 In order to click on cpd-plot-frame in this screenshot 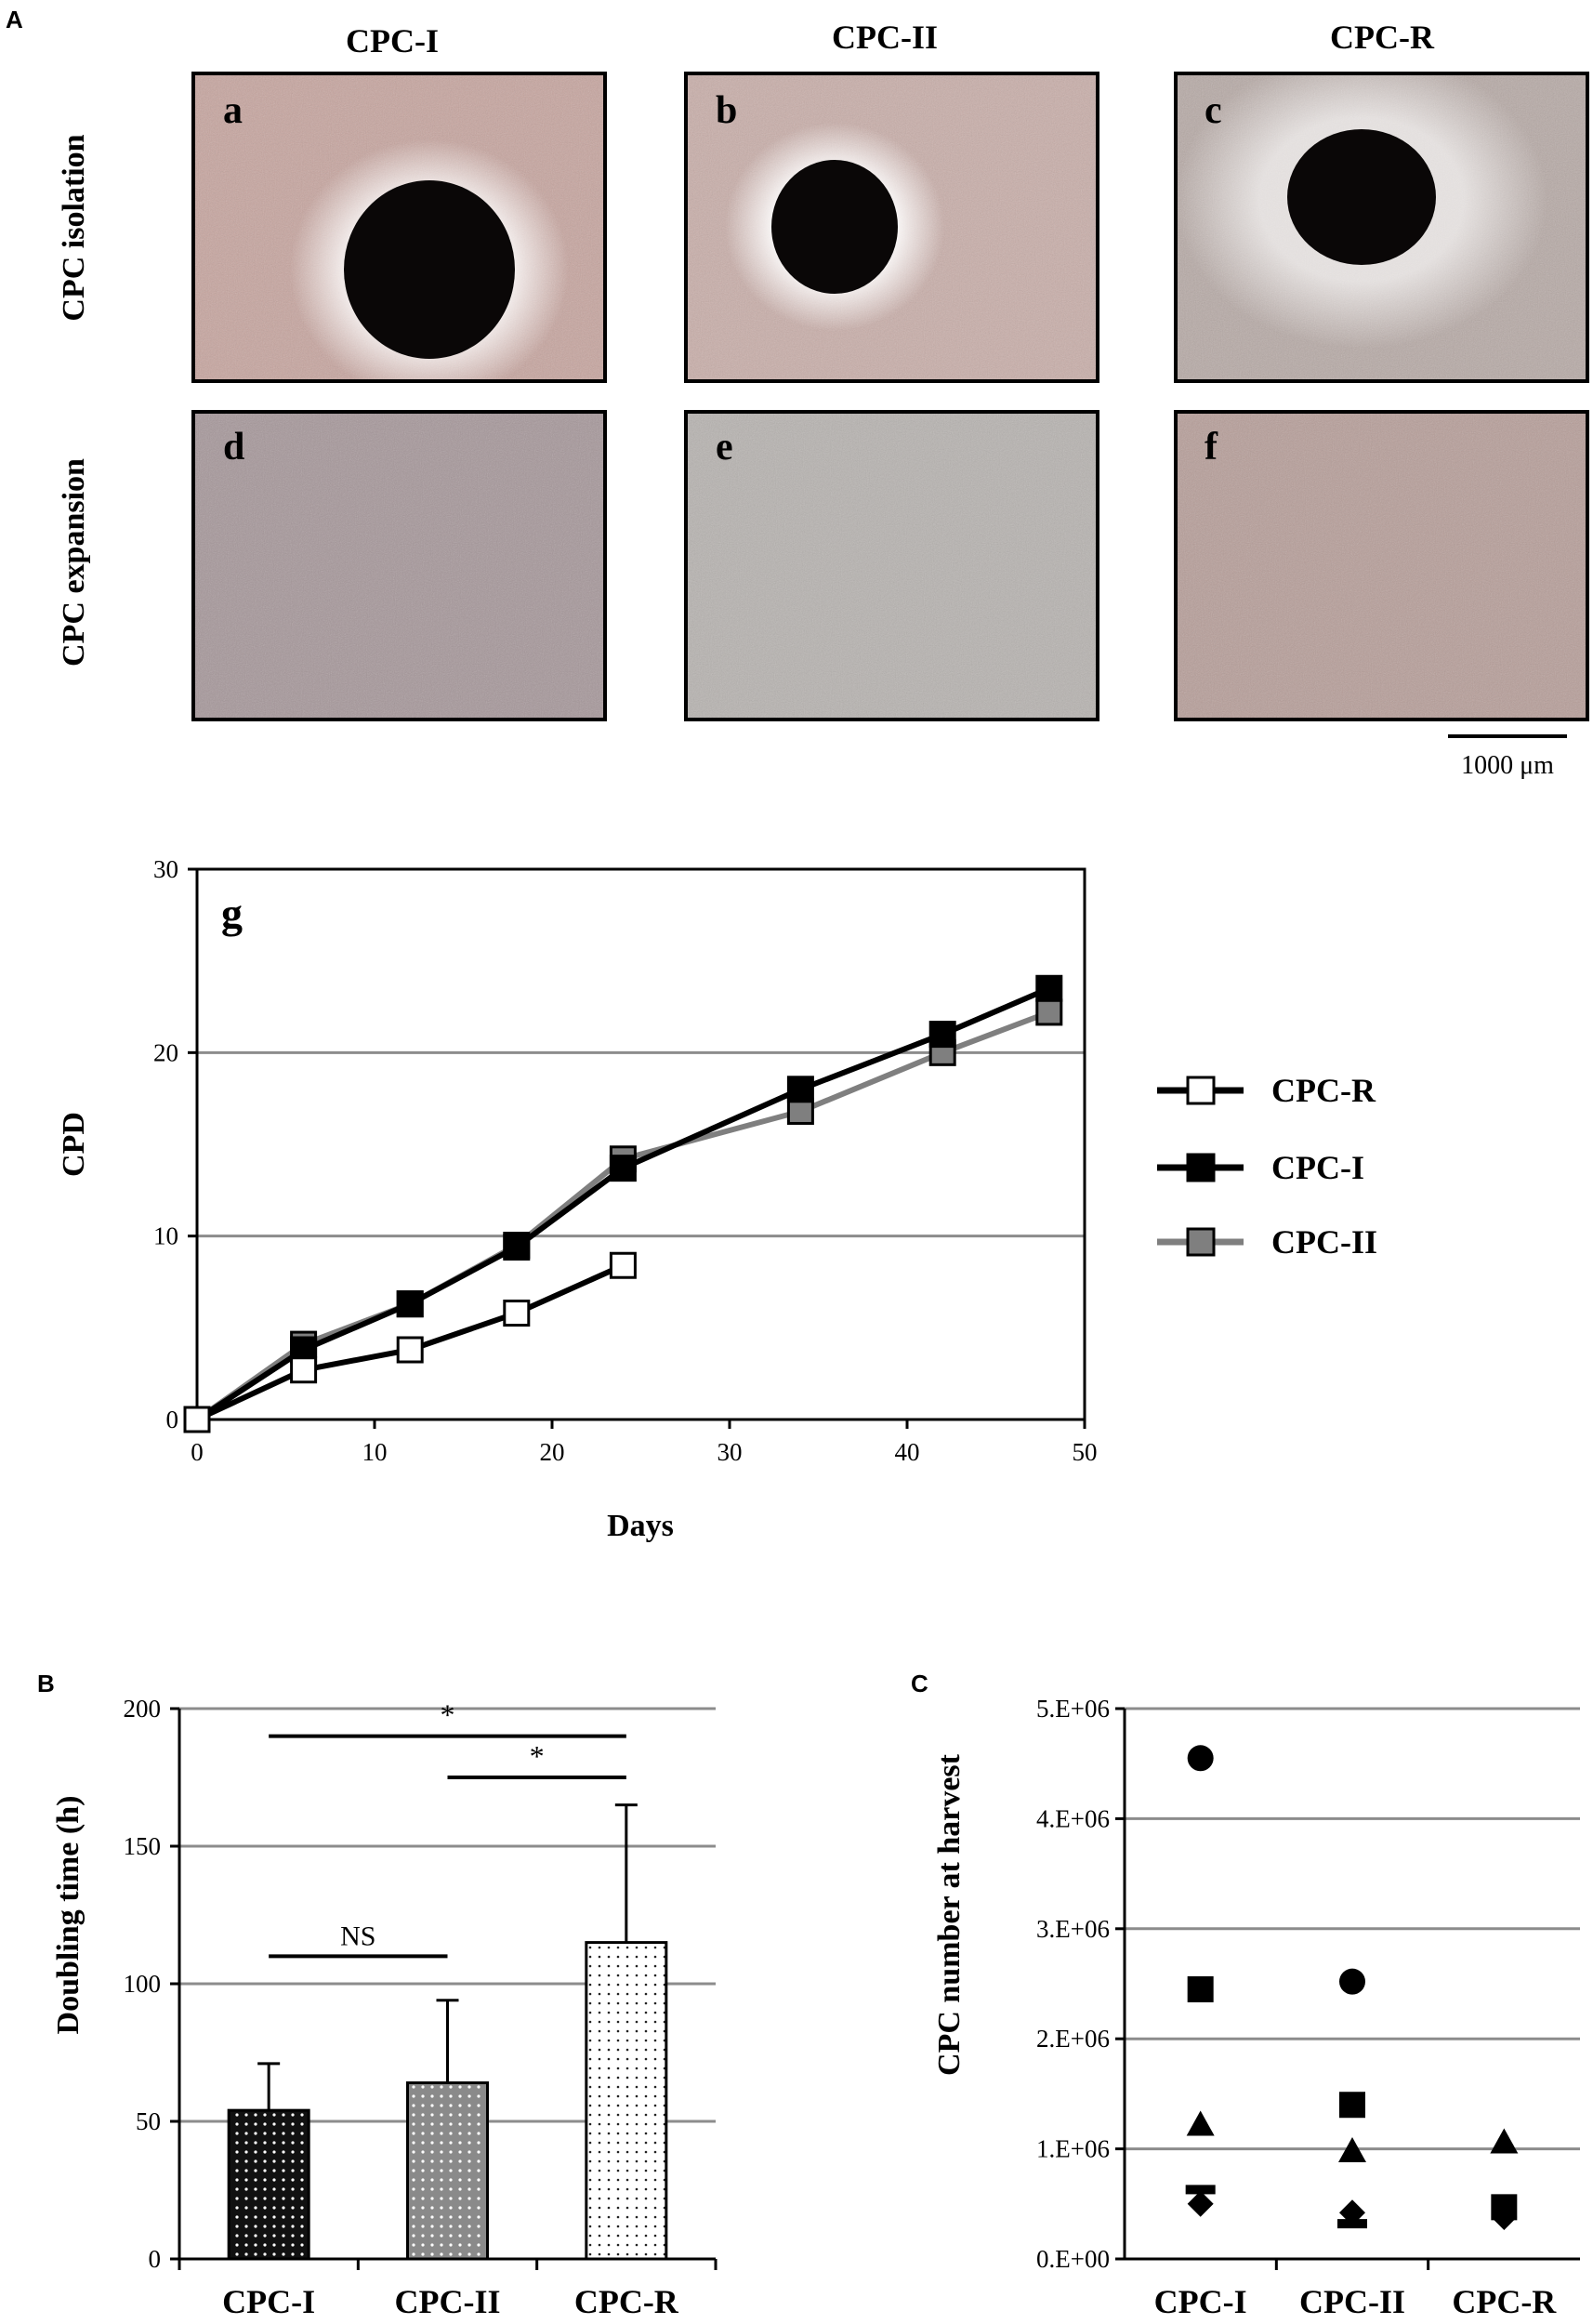, I will do `click(640, 1144)`.